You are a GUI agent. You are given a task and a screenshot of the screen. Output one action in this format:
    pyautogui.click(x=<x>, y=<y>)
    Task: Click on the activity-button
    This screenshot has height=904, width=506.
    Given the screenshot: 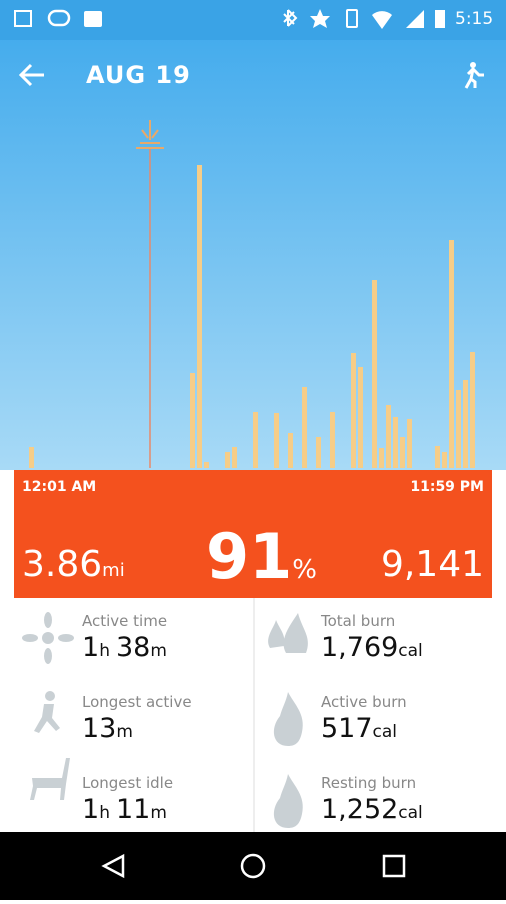 What is the action you would take?
    pyautogui.click(x=473, y=75)
    